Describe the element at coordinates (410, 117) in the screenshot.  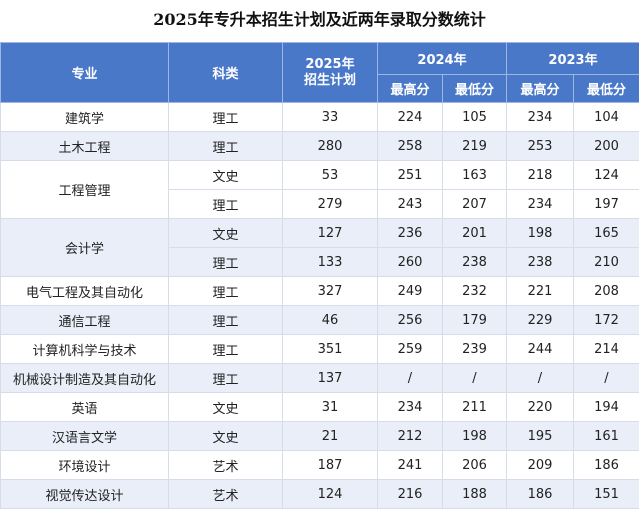
I see `max-2024-cell: 224` at that location.